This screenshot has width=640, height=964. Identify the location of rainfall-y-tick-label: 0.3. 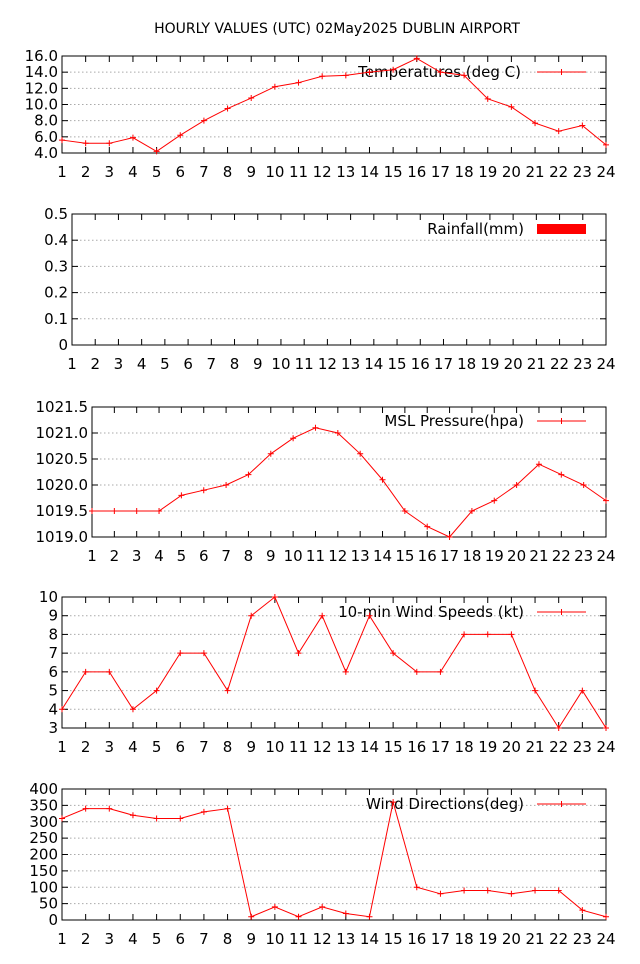
(56, 266).